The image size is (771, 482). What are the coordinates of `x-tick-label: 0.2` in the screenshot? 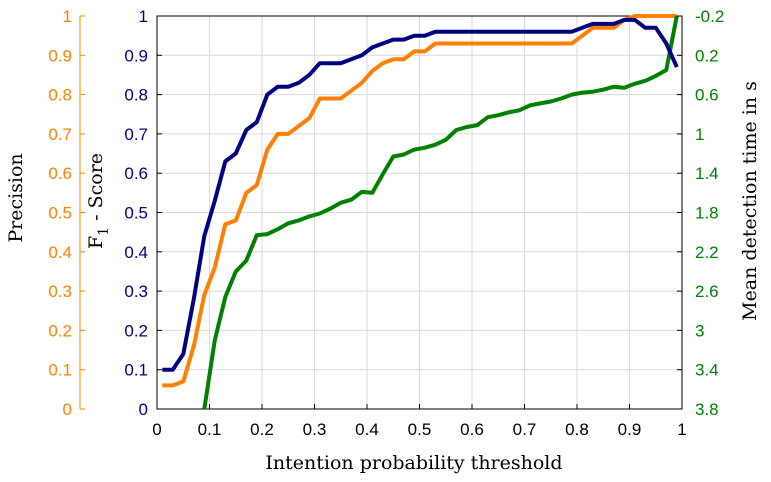 It's located at (262, 429).